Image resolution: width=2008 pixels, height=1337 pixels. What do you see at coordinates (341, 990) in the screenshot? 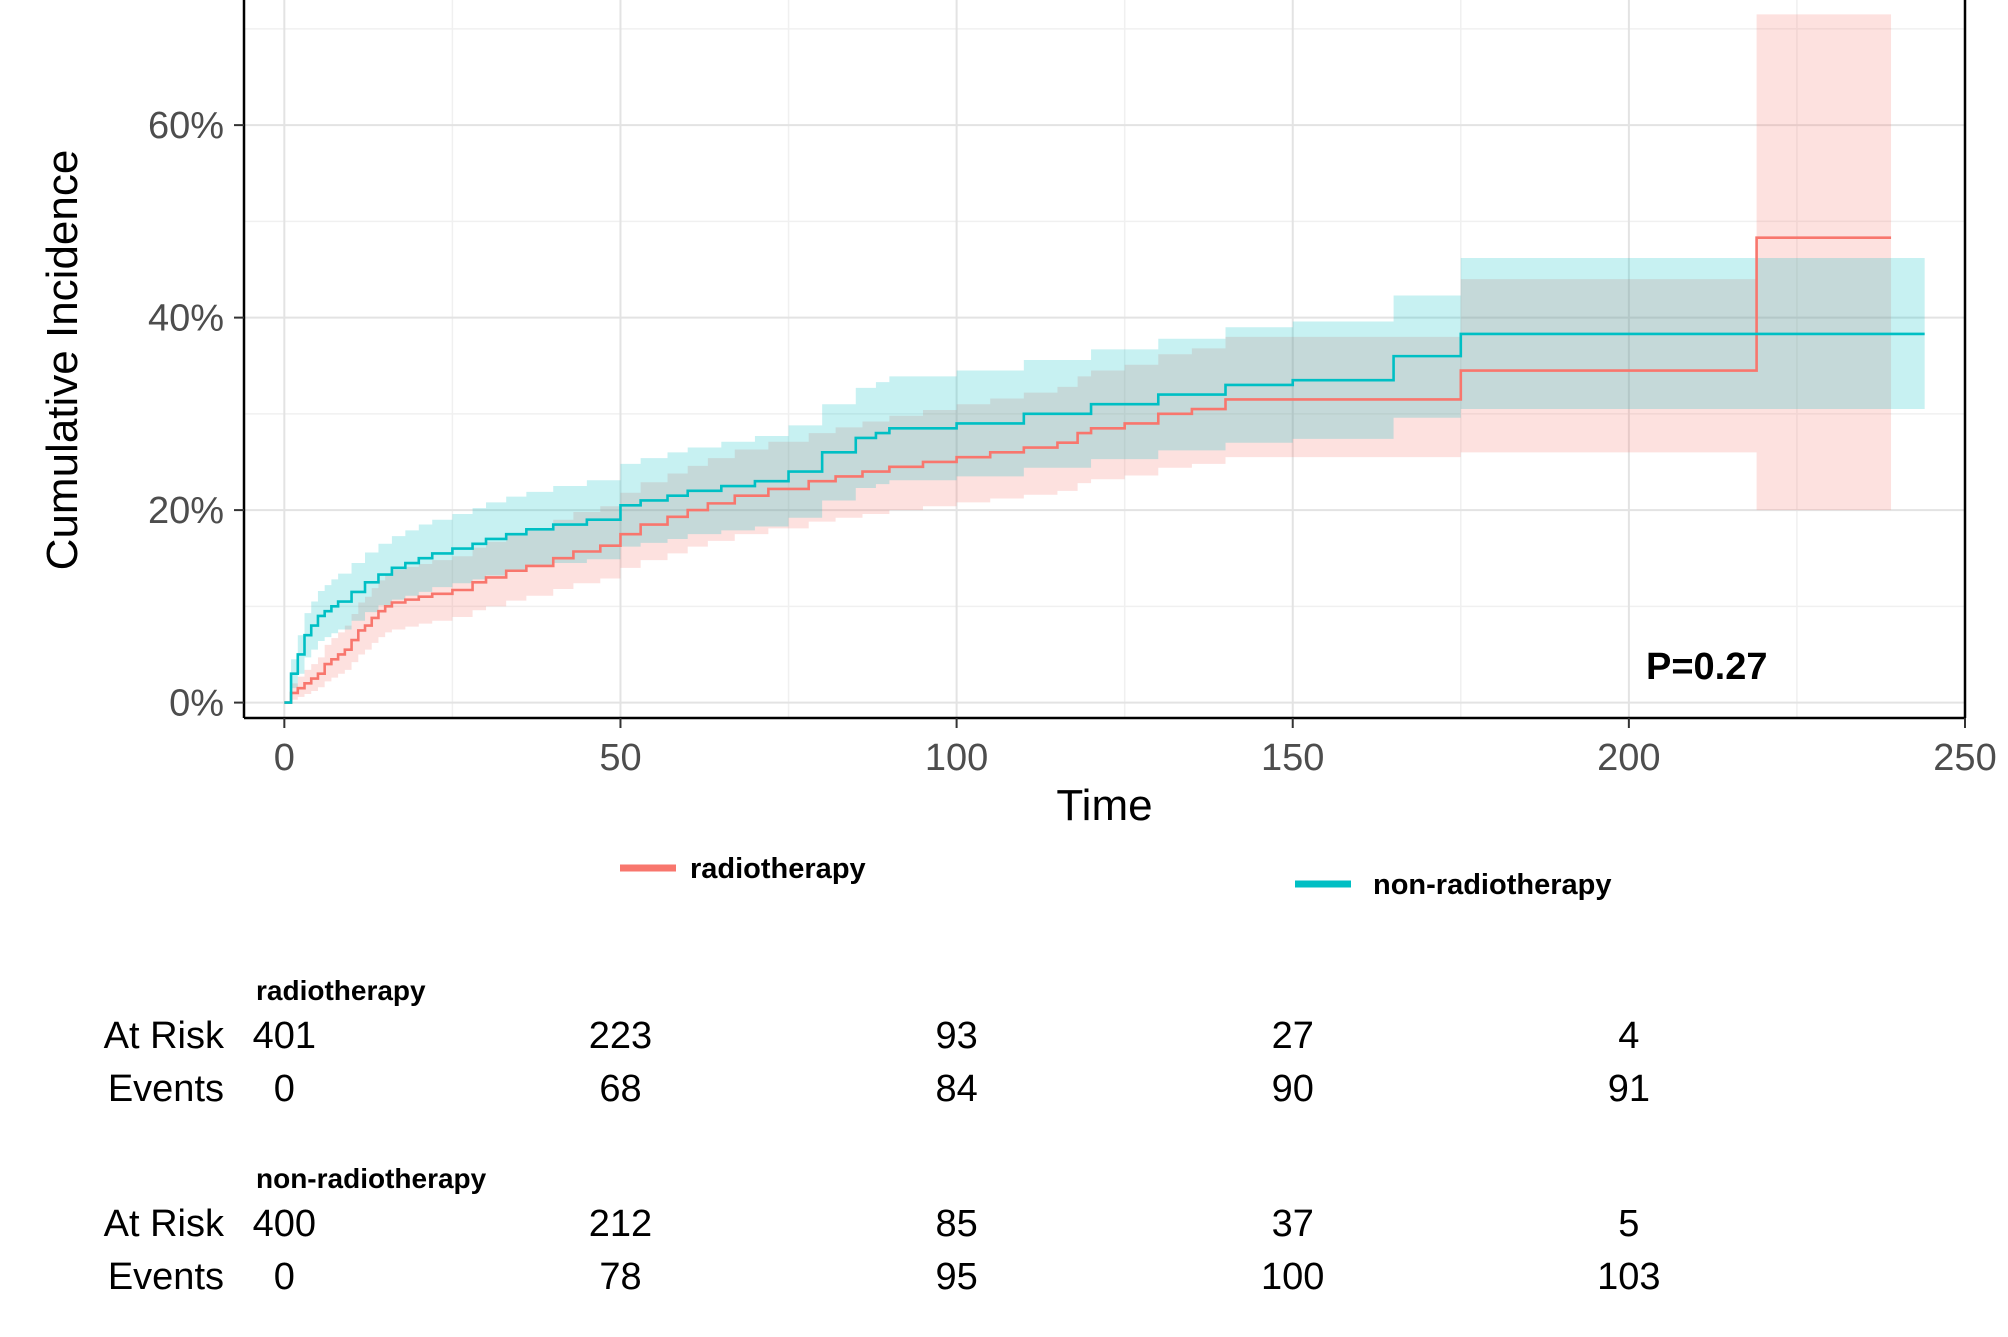
I see `risk-table-group-title: radiotherapy` at bounding box center [341, 990].